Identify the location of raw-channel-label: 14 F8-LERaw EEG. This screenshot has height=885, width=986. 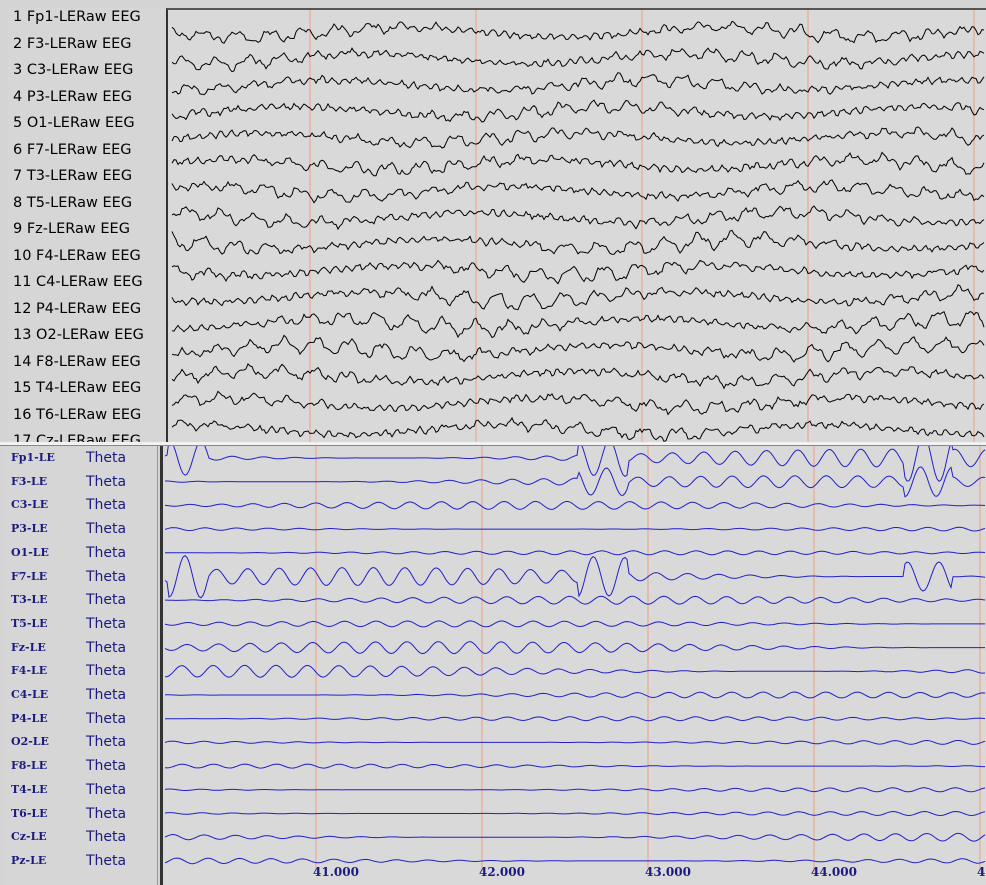
(77, 361).